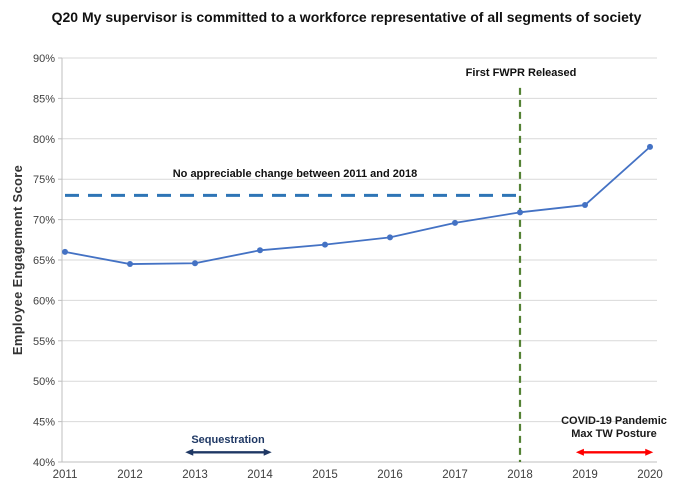  What do you see at coordinates (325, 475) in the screenshot?
I see `x-tick-label: 2015` at bounding box center [325, 475].